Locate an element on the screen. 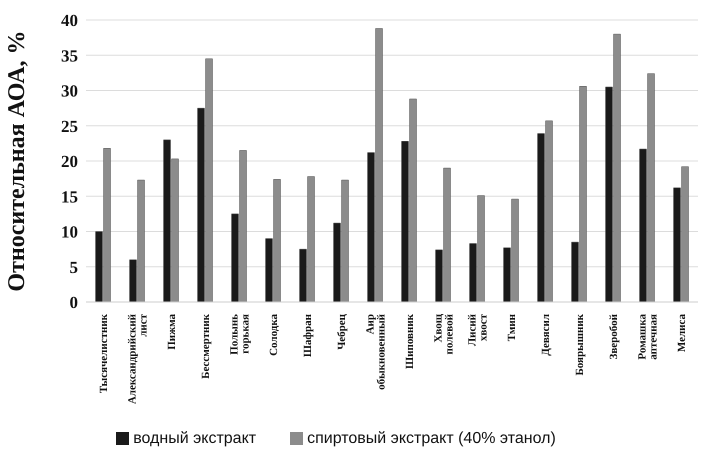 Image resolution: width=710 pixels, height=451 pixels. x-tick-label: Шафран is located at coordinates (308, 335).